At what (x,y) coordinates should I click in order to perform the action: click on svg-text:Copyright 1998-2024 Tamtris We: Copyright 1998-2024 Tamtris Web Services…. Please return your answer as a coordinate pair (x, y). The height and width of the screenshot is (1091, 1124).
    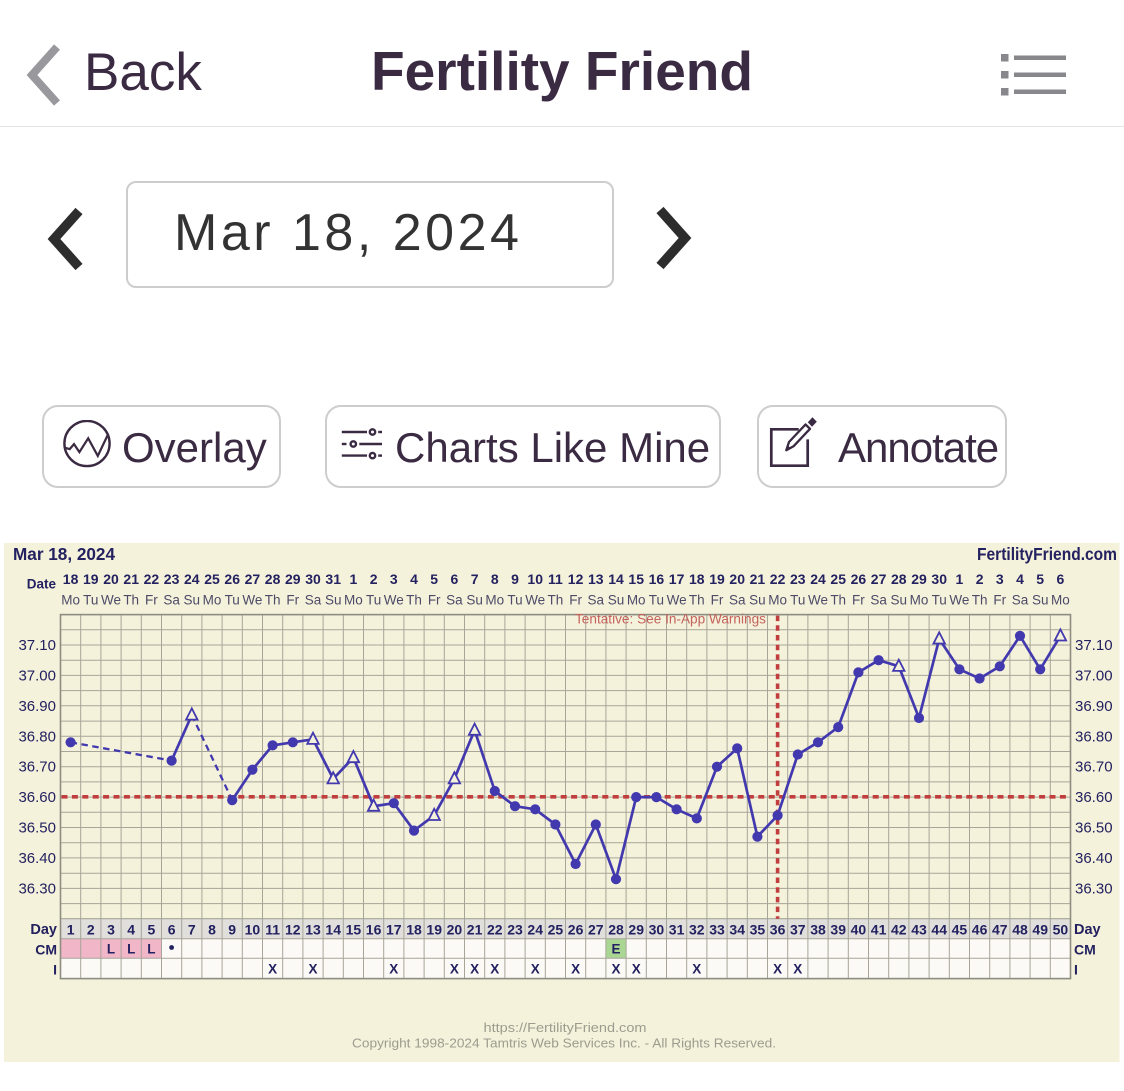
    Looking at the image, I should click on (564, 1043).